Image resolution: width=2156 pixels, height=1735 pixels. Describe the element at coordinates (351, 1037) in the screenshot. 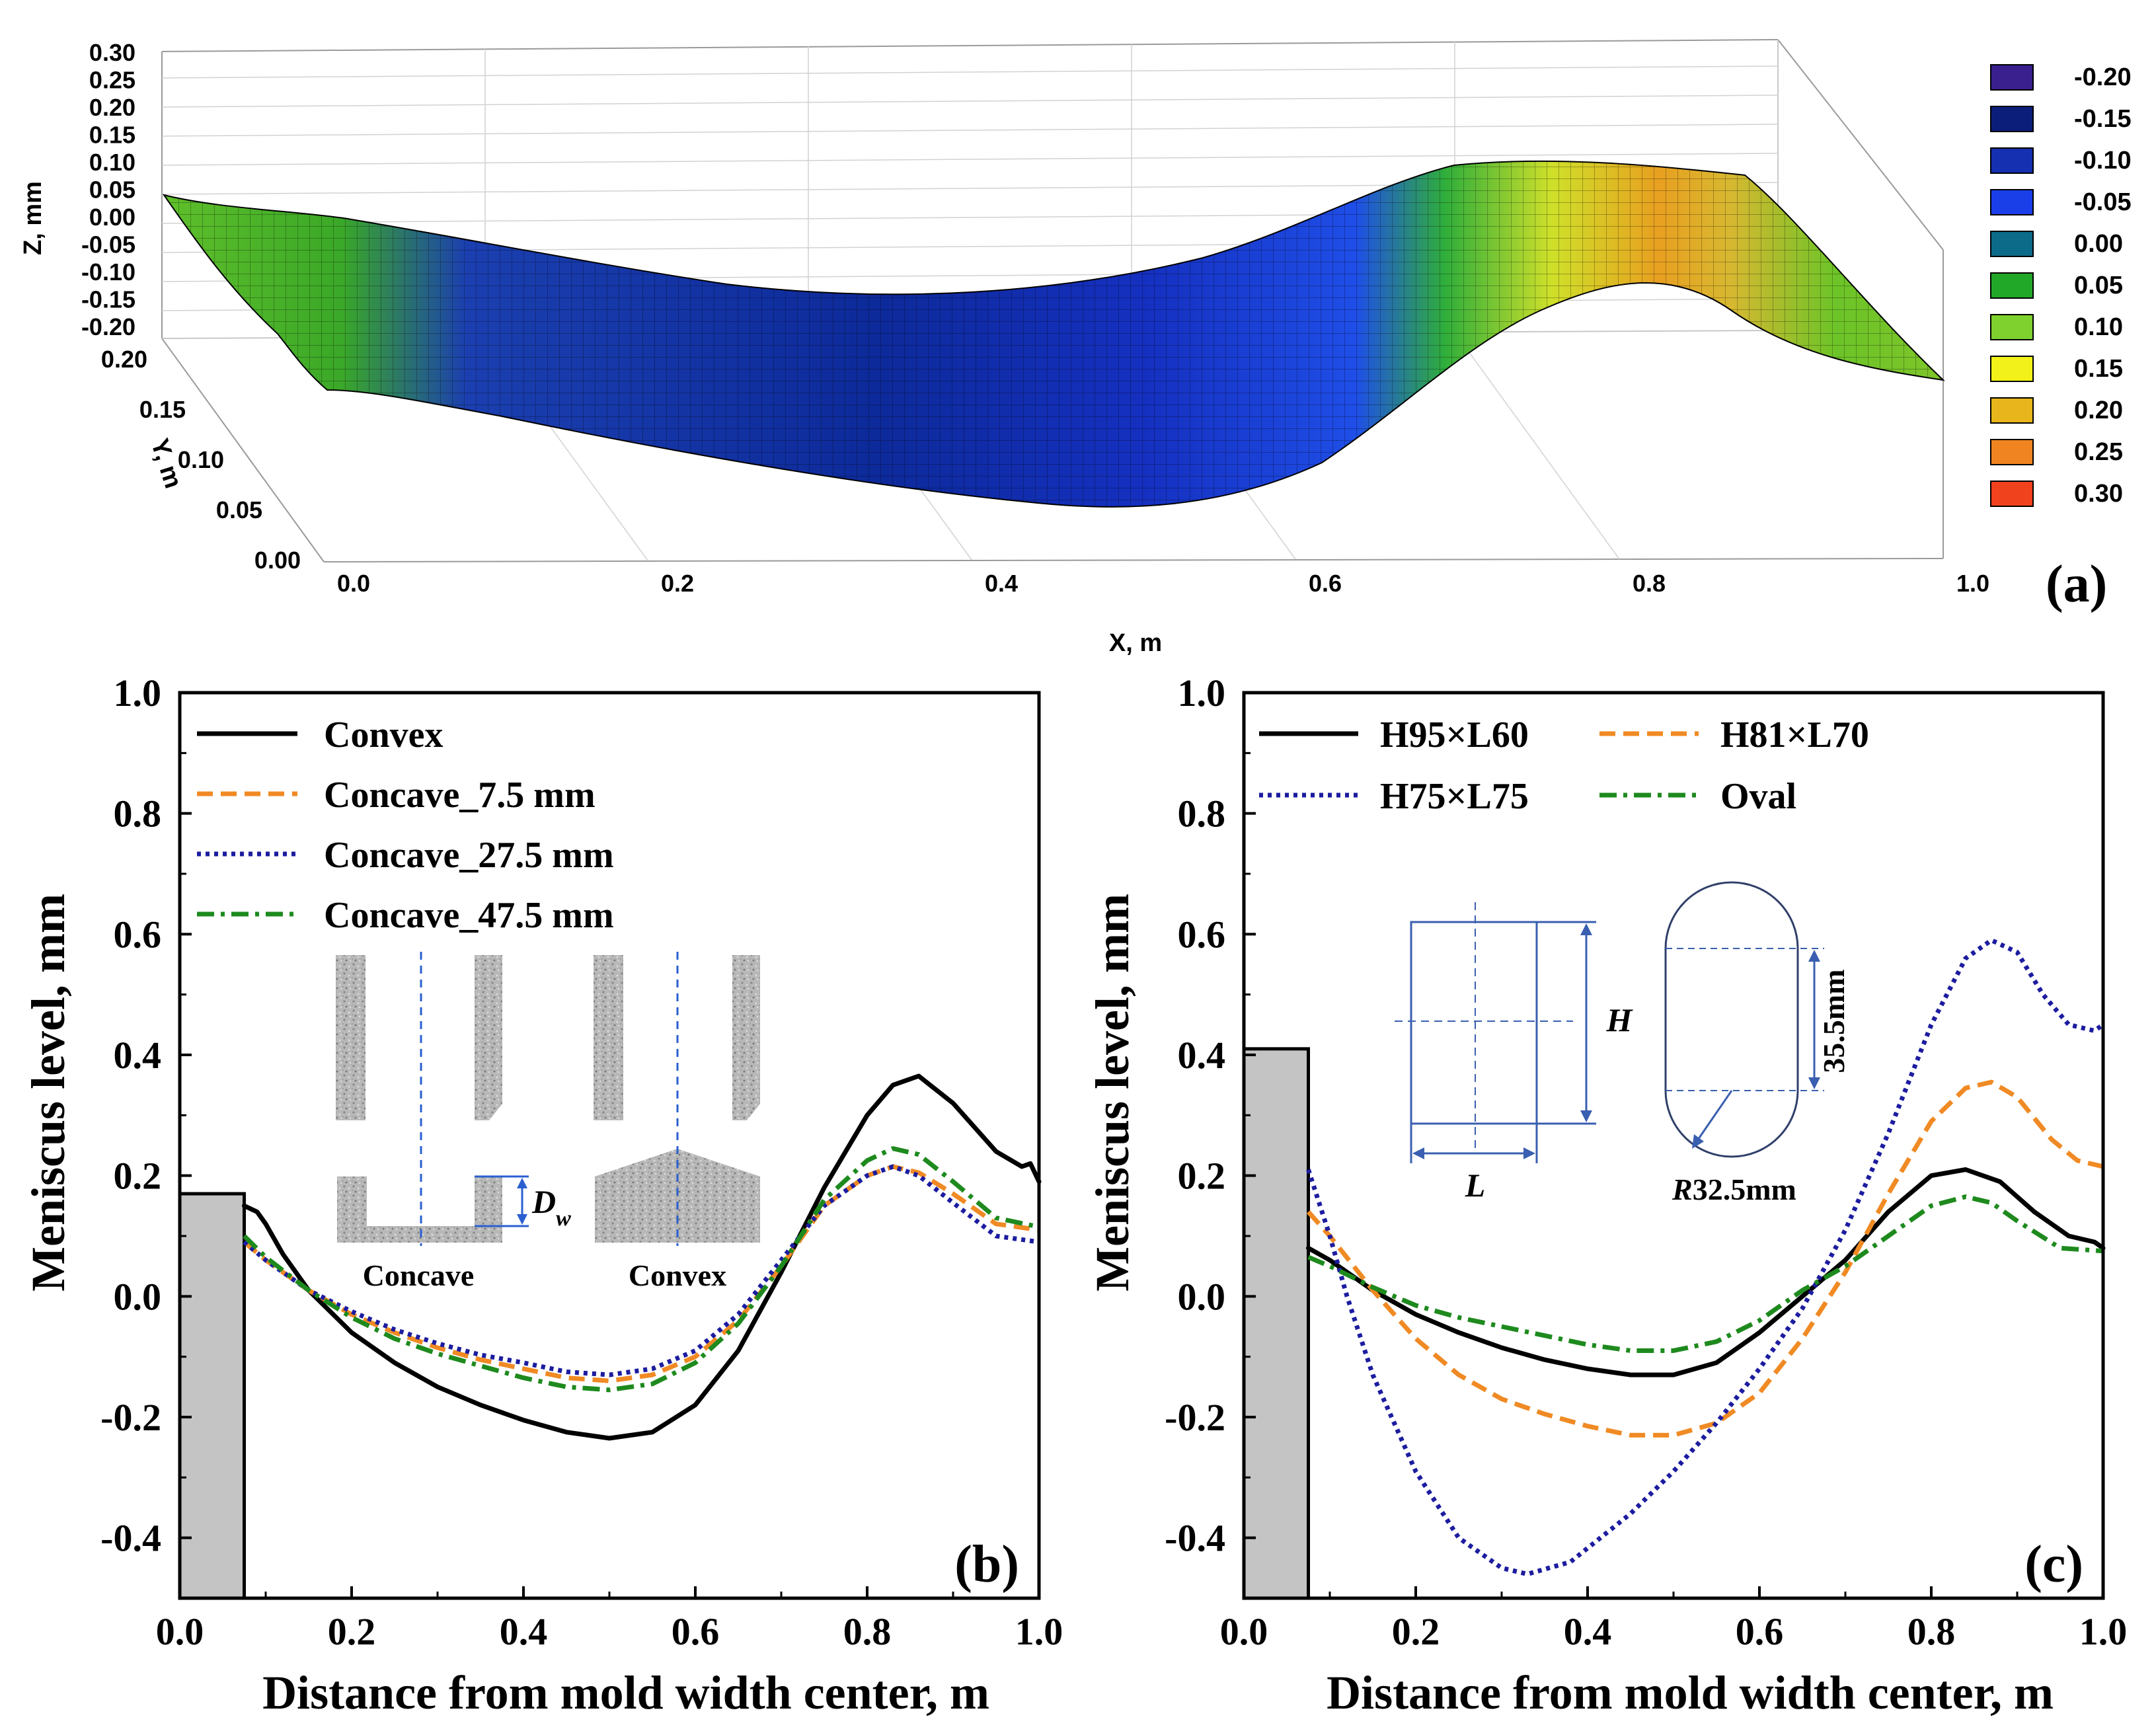

I see `concave-wall-left` at that location.